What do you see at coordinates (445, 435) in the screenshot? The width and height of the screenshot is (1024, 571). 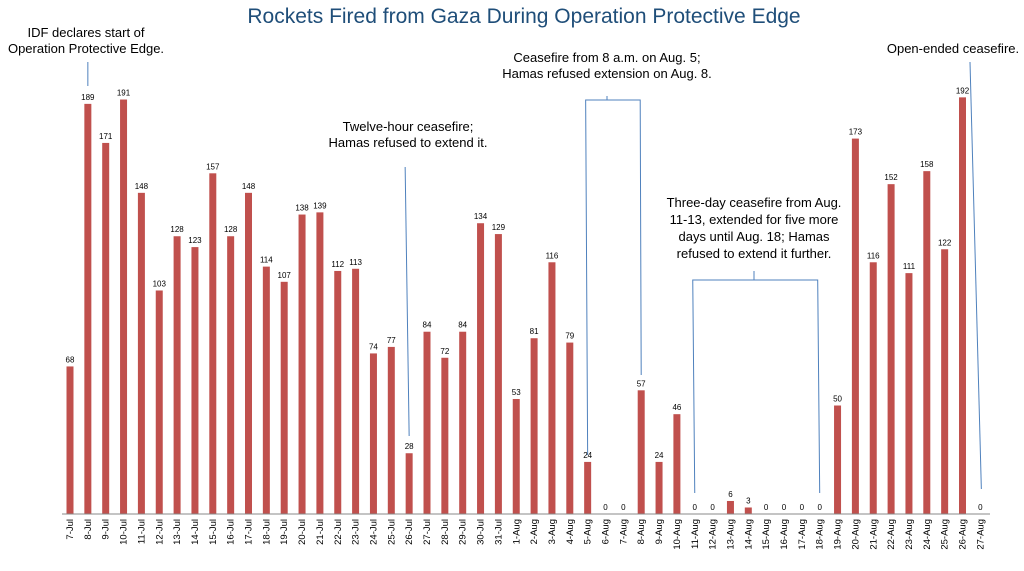 I see `bar-28-Jul` at bounding box center [445, 435].